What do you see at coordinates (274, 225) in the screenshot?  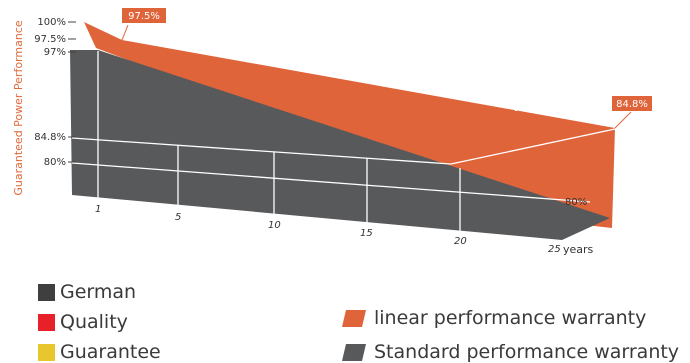 I see `x-tick-label: 10` at bounding box center [274, 225].